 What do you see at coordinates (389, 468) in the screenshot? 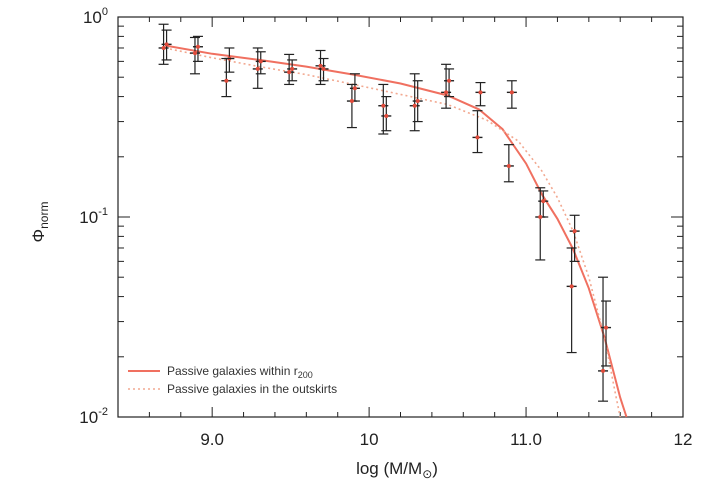
I see `x-axis-label-main: log (M/M` at bounding box center [389, 468].